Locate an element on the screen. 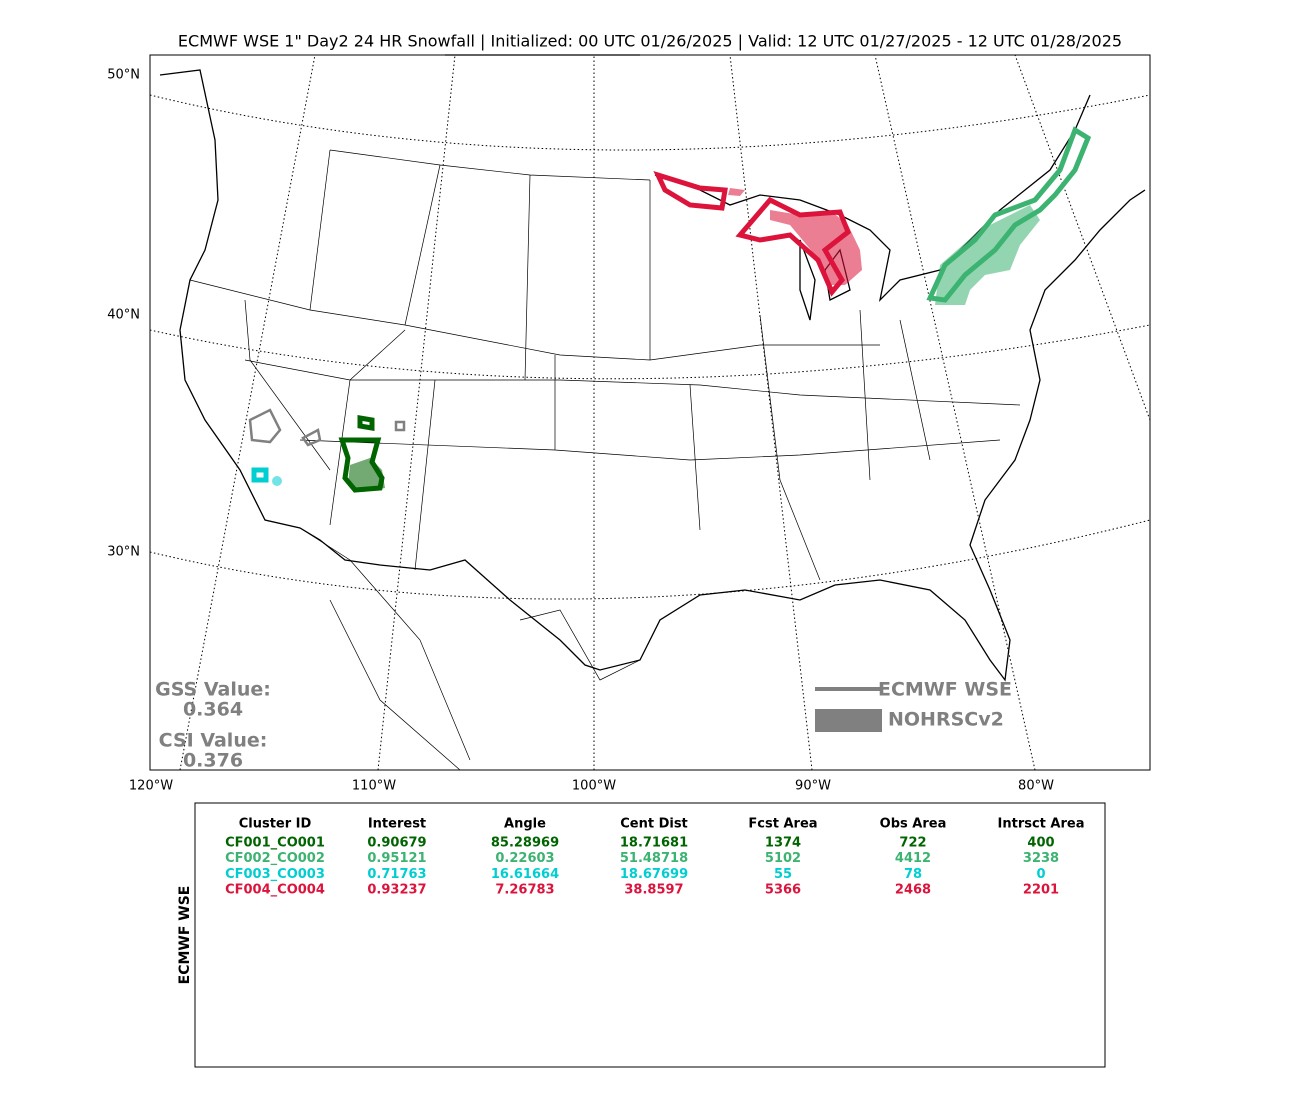 This screenshot has width=1300, height=1104. column-header: Cent Dist is located at coordinates (654, 824).